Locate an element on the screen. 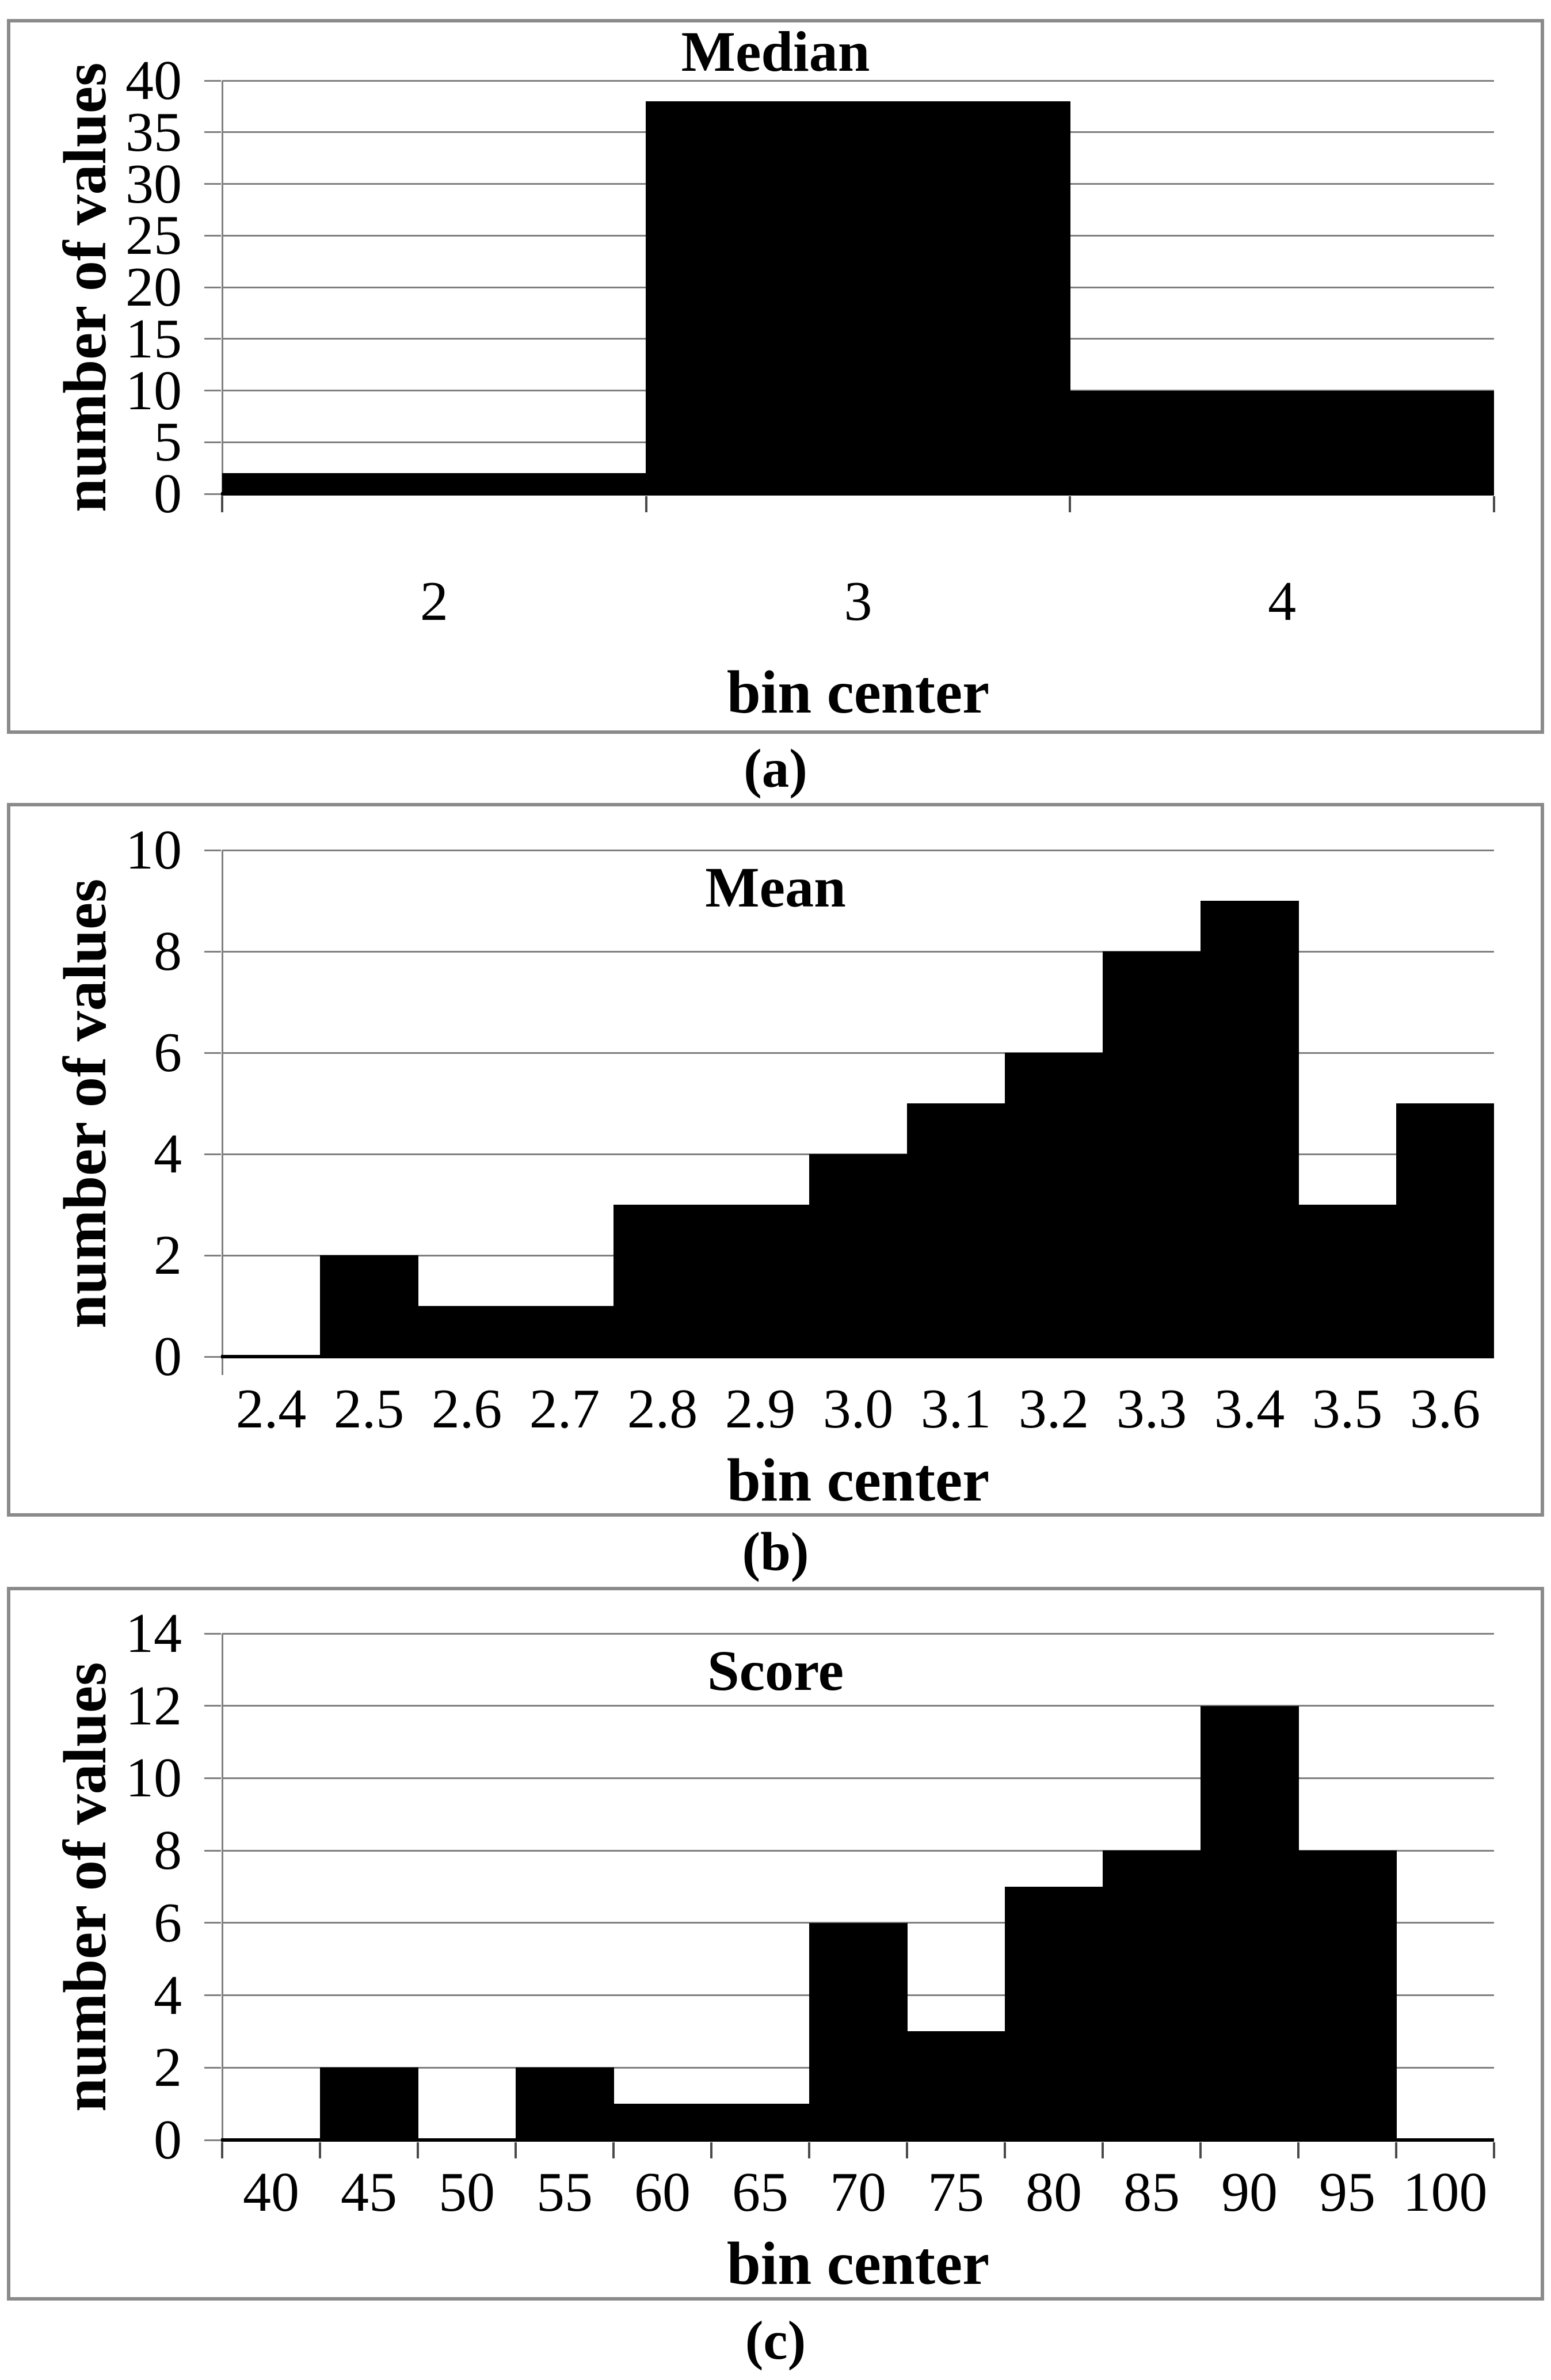 Image resolution: width=1551 pixels, height=2380 pixels. x-tick-label: 45 is located at coordinates (369, 2192).